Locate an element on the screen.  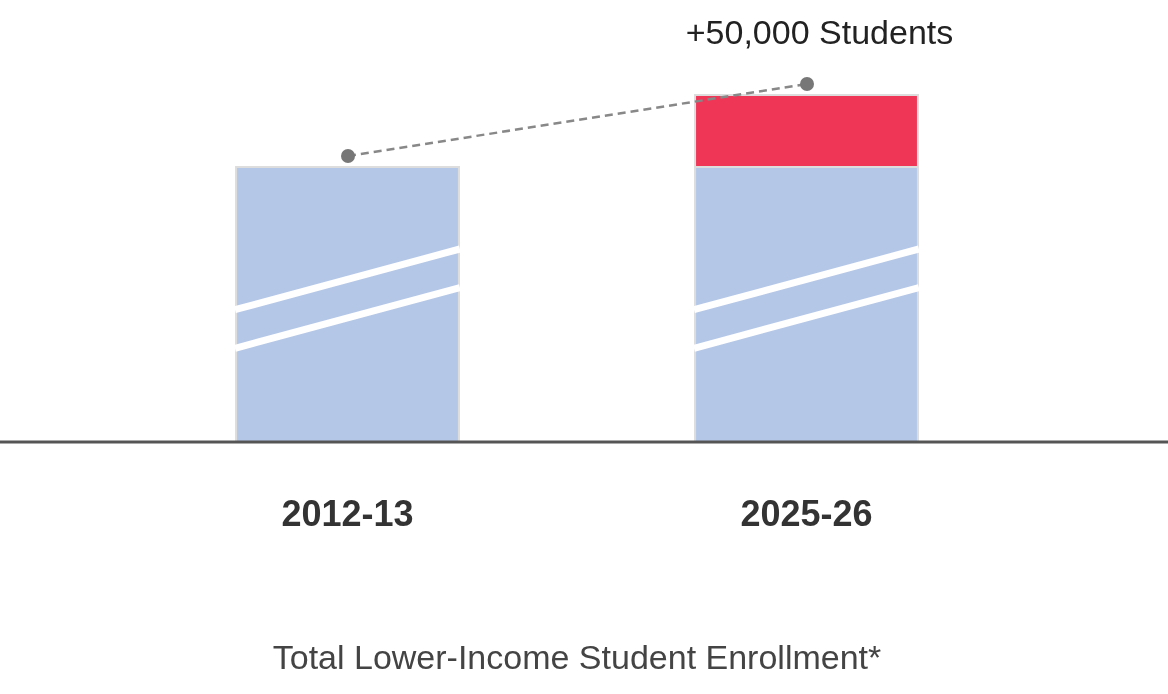
x-tick-label: 2012-13 is located at coordinates (347, 513).